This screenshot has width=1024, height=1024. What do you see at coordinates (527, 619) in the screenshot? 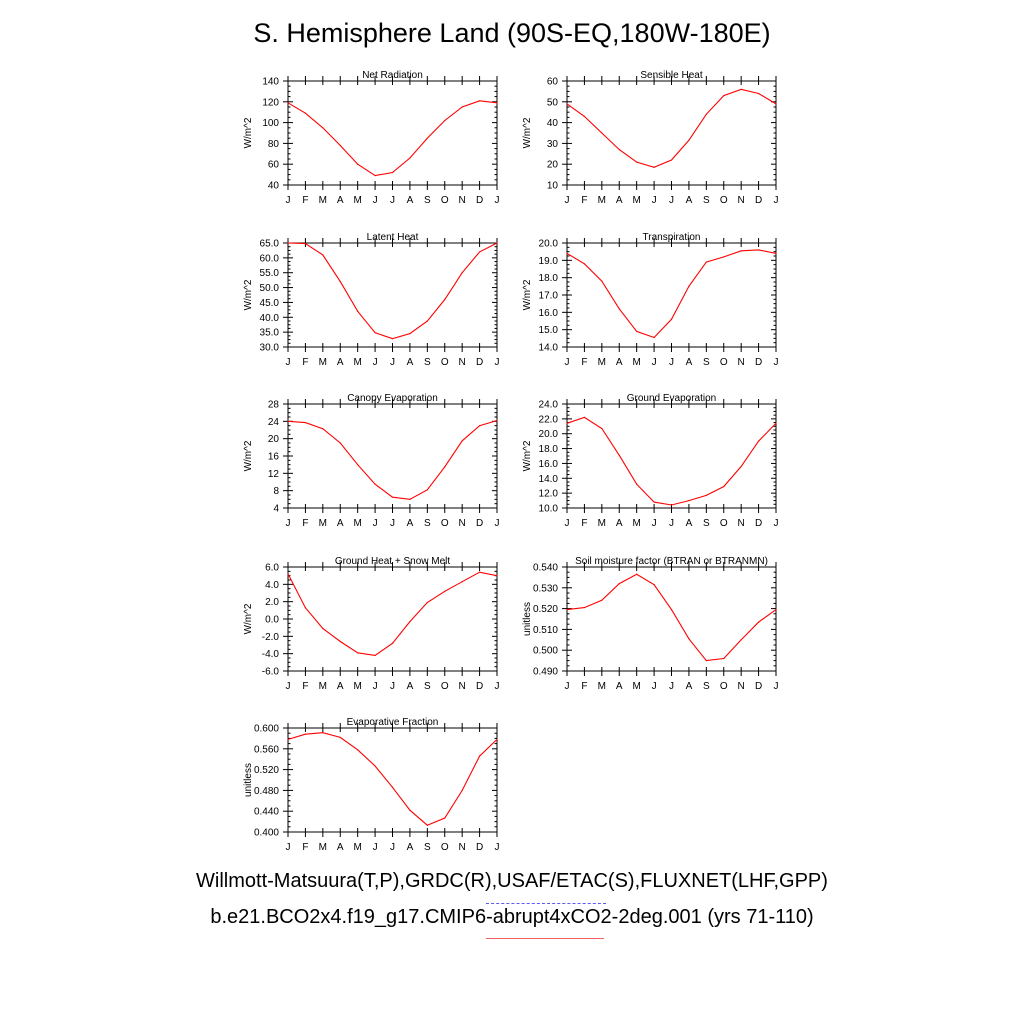
I see `y-axis-label: unitless` at bounding box center [527, 619].